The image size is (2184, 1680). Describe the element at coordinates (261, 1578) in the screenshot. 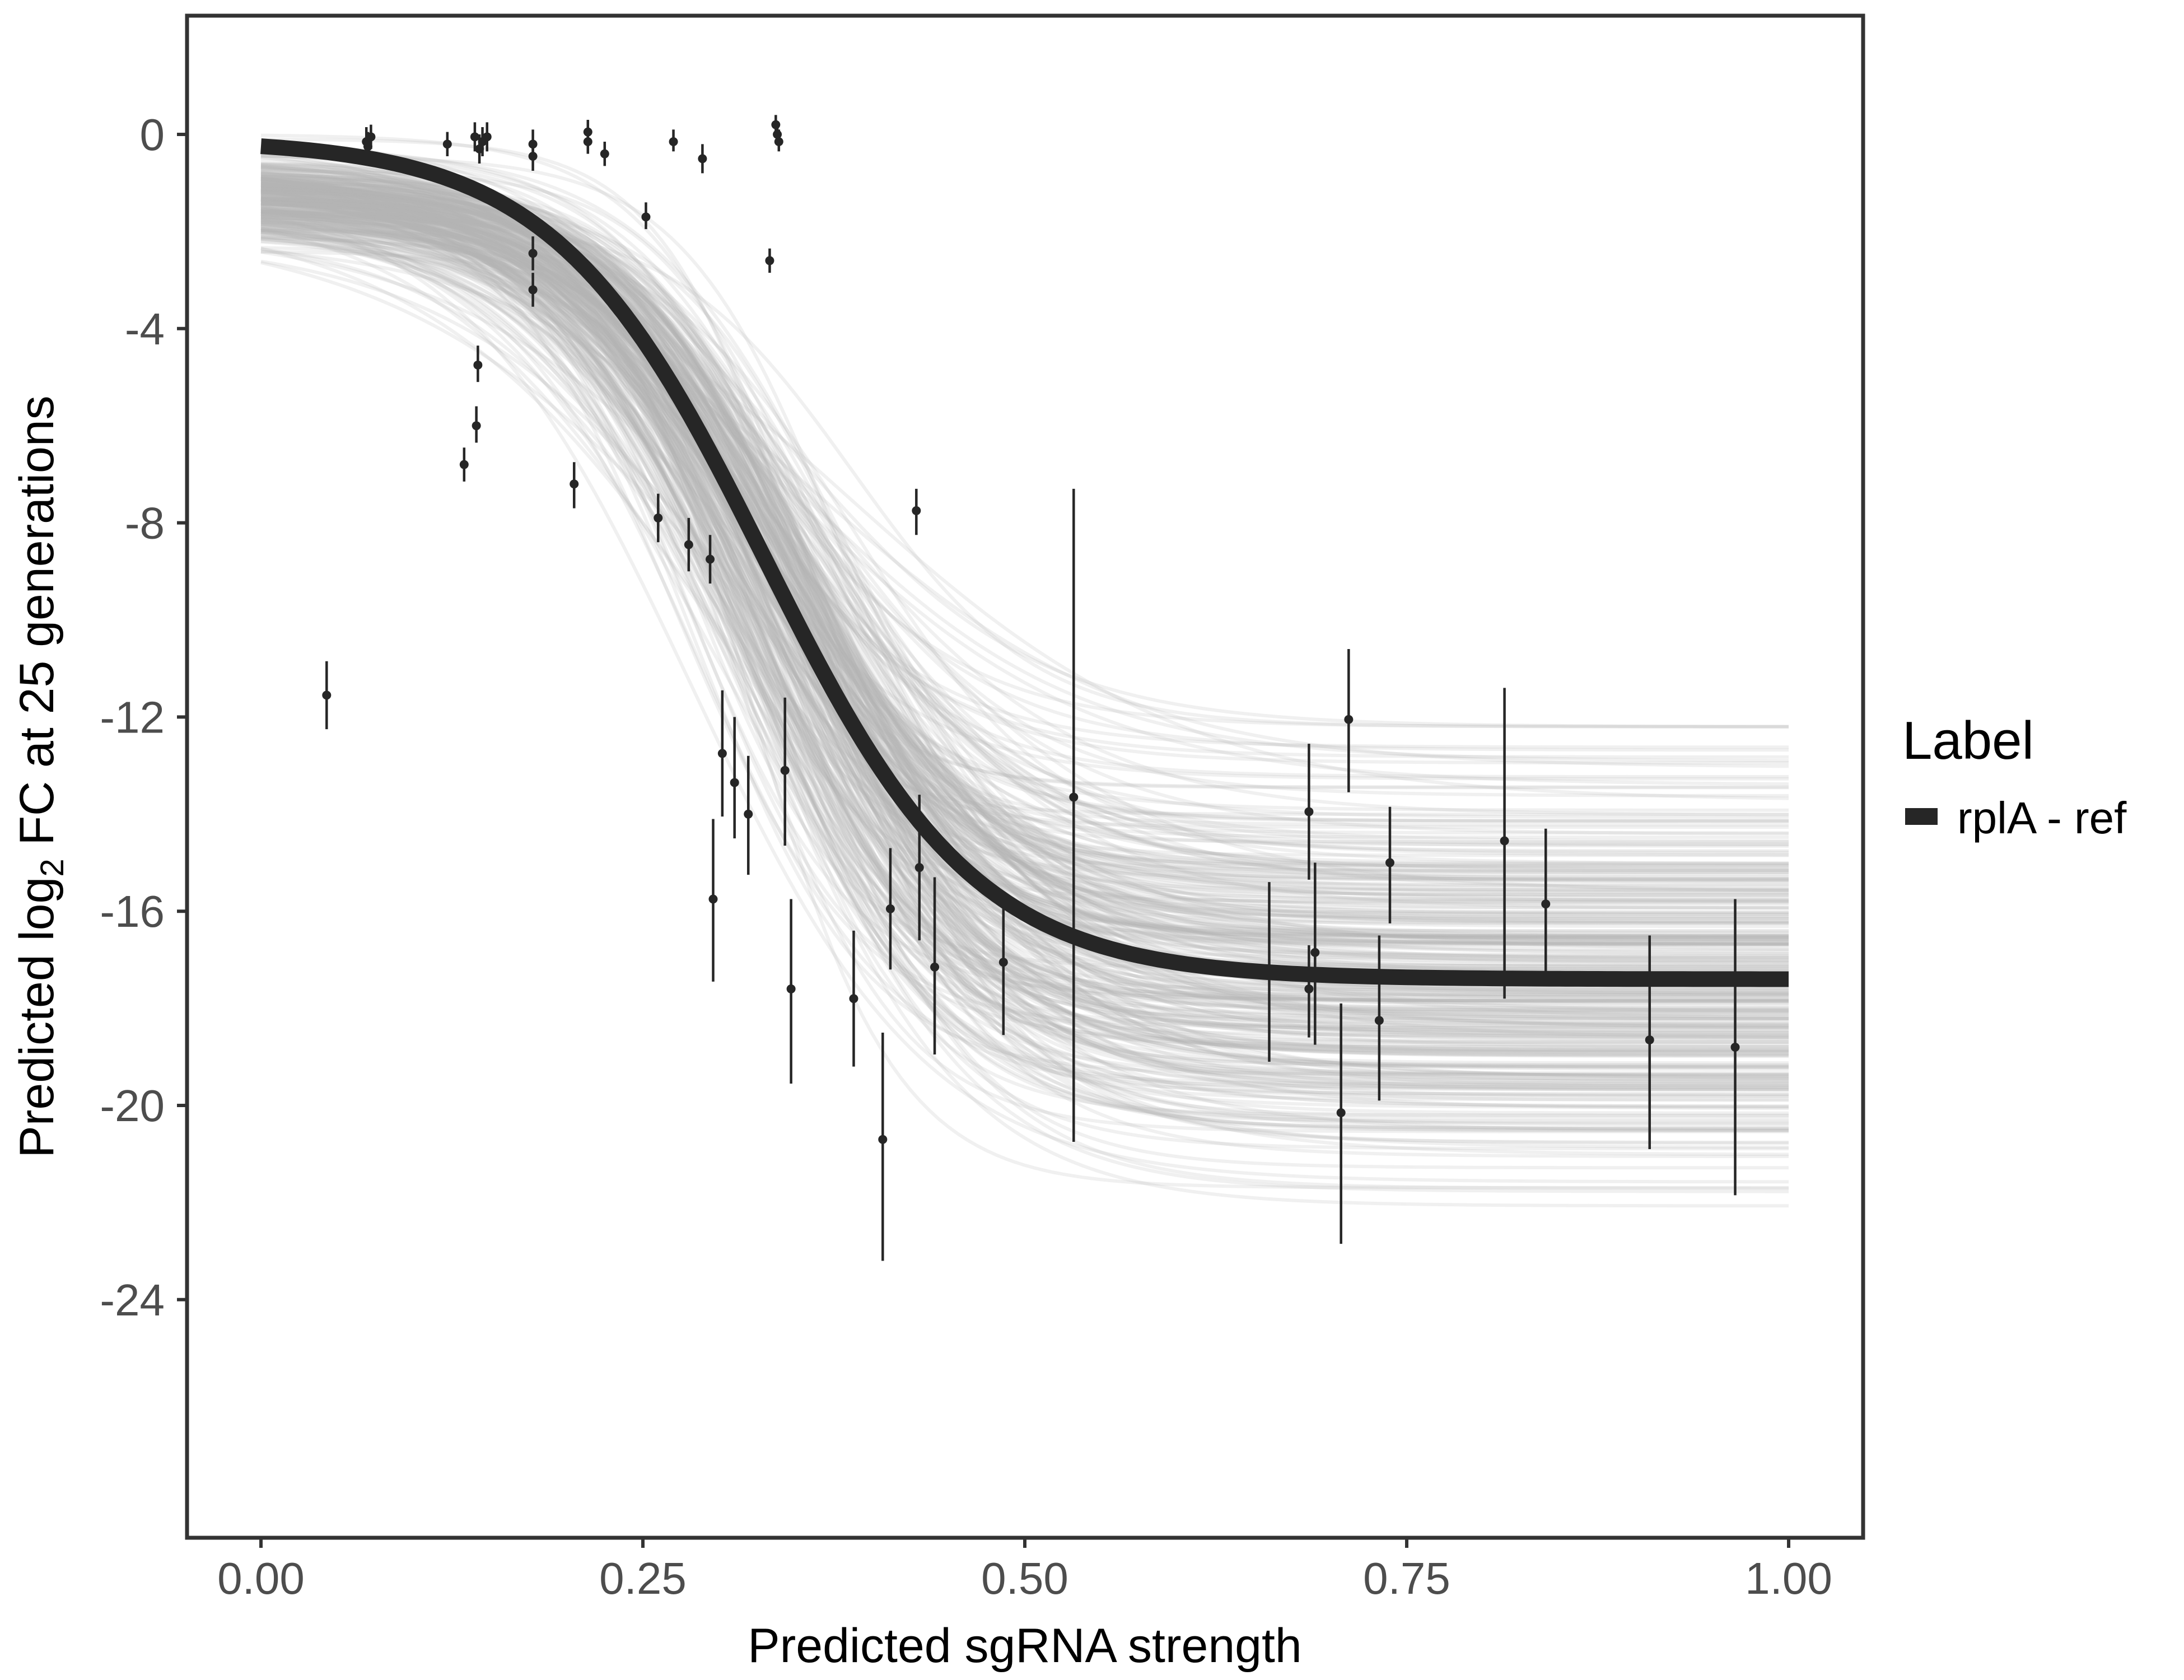

I see `x-tick-label: 0.00` at that location.